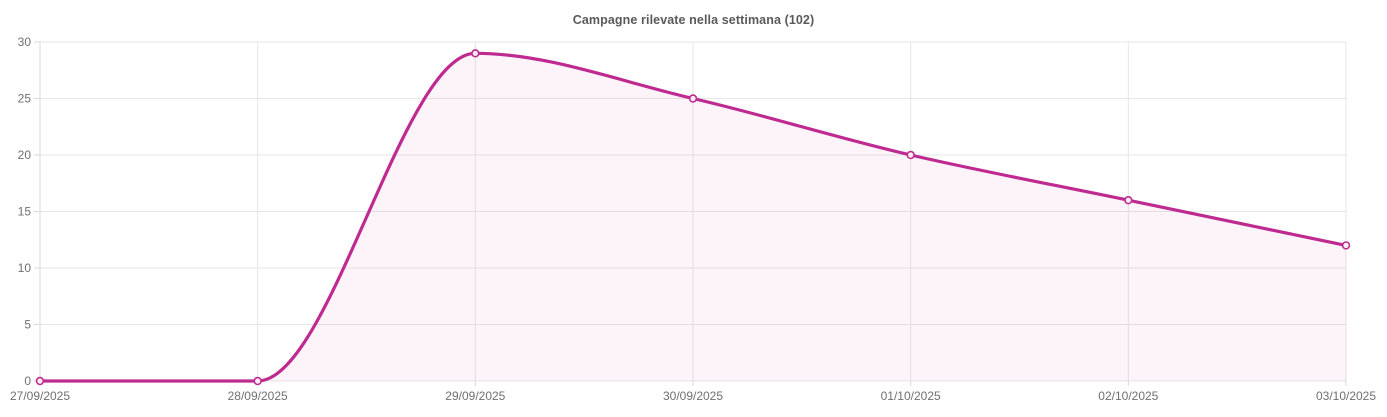 The image size is (1387, 417). I want to click on y-axis-label: 25, so click(25, 99).